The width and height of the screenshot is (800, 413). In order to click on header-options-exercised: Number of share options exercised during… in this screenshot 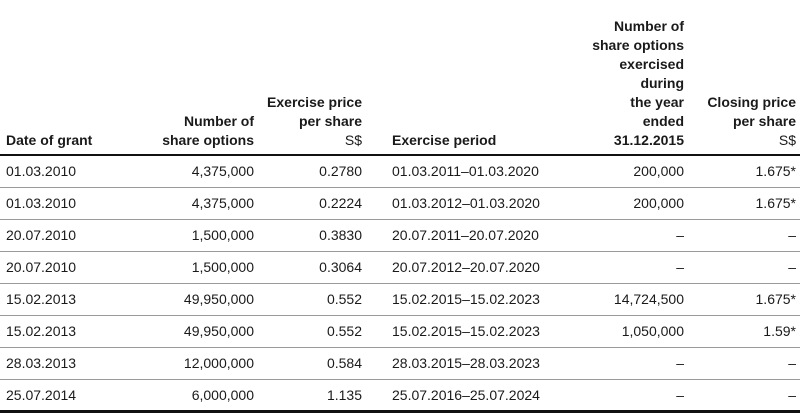, I will do `click(622, 77)`.